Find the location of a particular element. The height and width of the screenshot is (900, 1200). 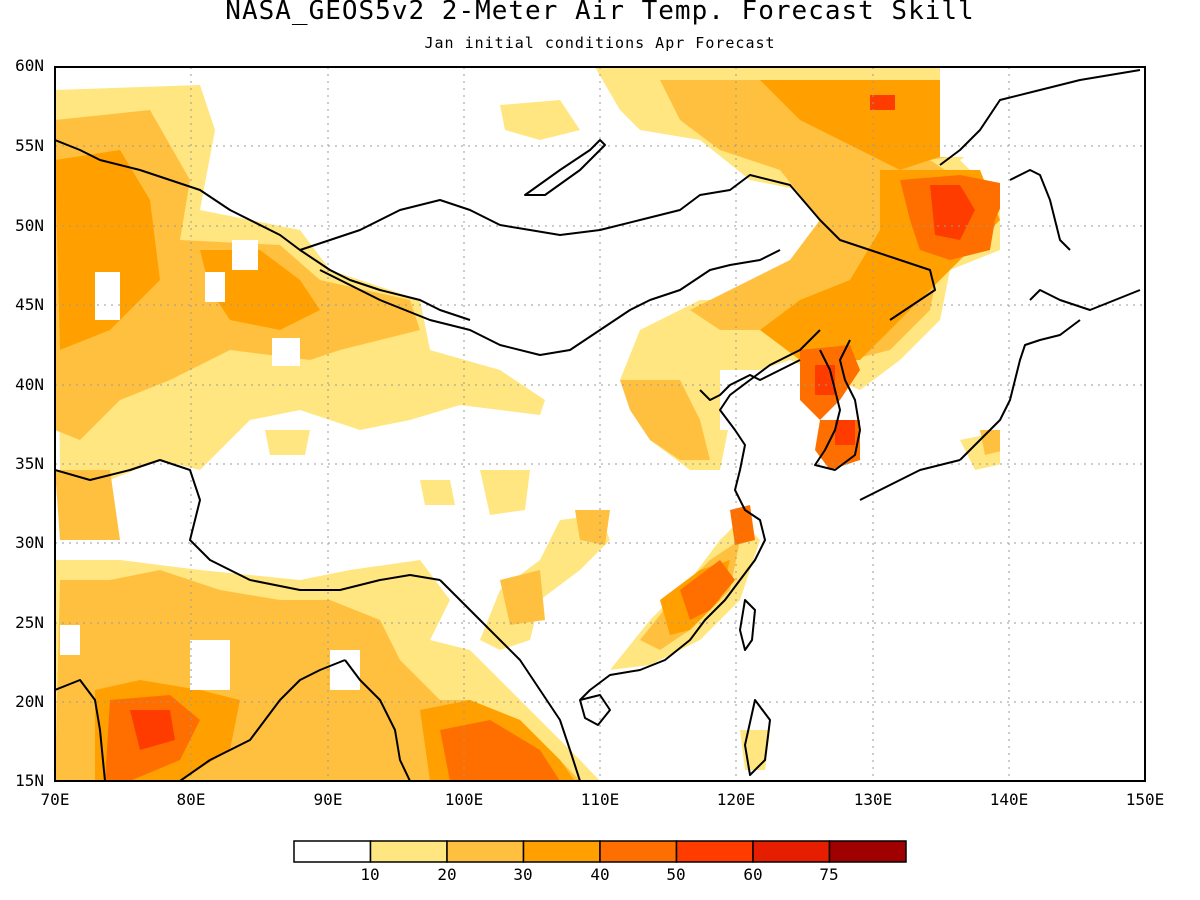

lat-tick-label: 60N is located at coordinates (29, 65).